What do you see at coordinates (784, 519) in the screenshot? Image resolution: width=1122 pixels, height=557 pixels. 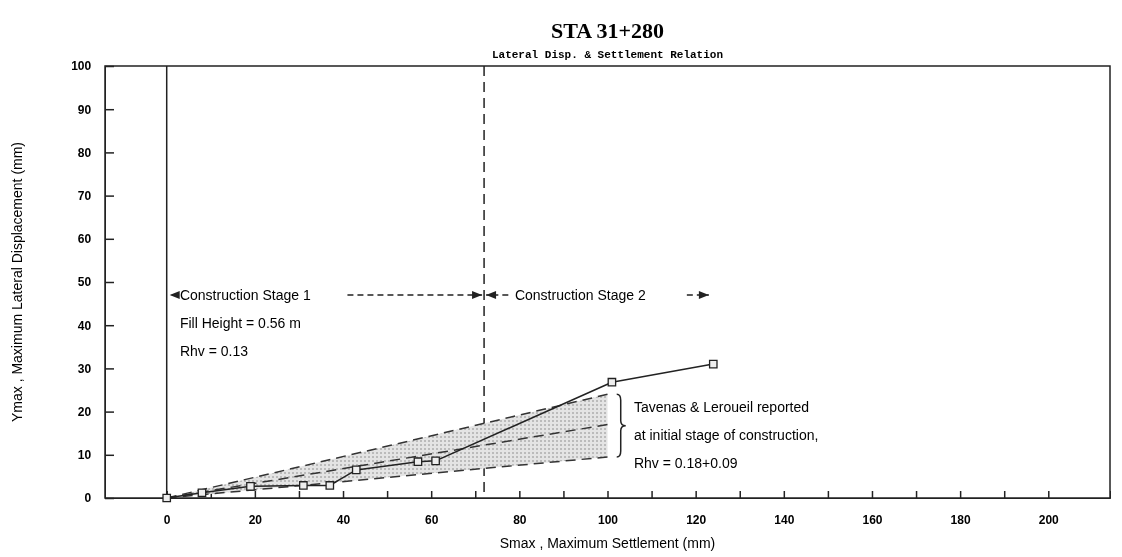 I see `x-tick-label: 140` at bounding box center [784, 519].